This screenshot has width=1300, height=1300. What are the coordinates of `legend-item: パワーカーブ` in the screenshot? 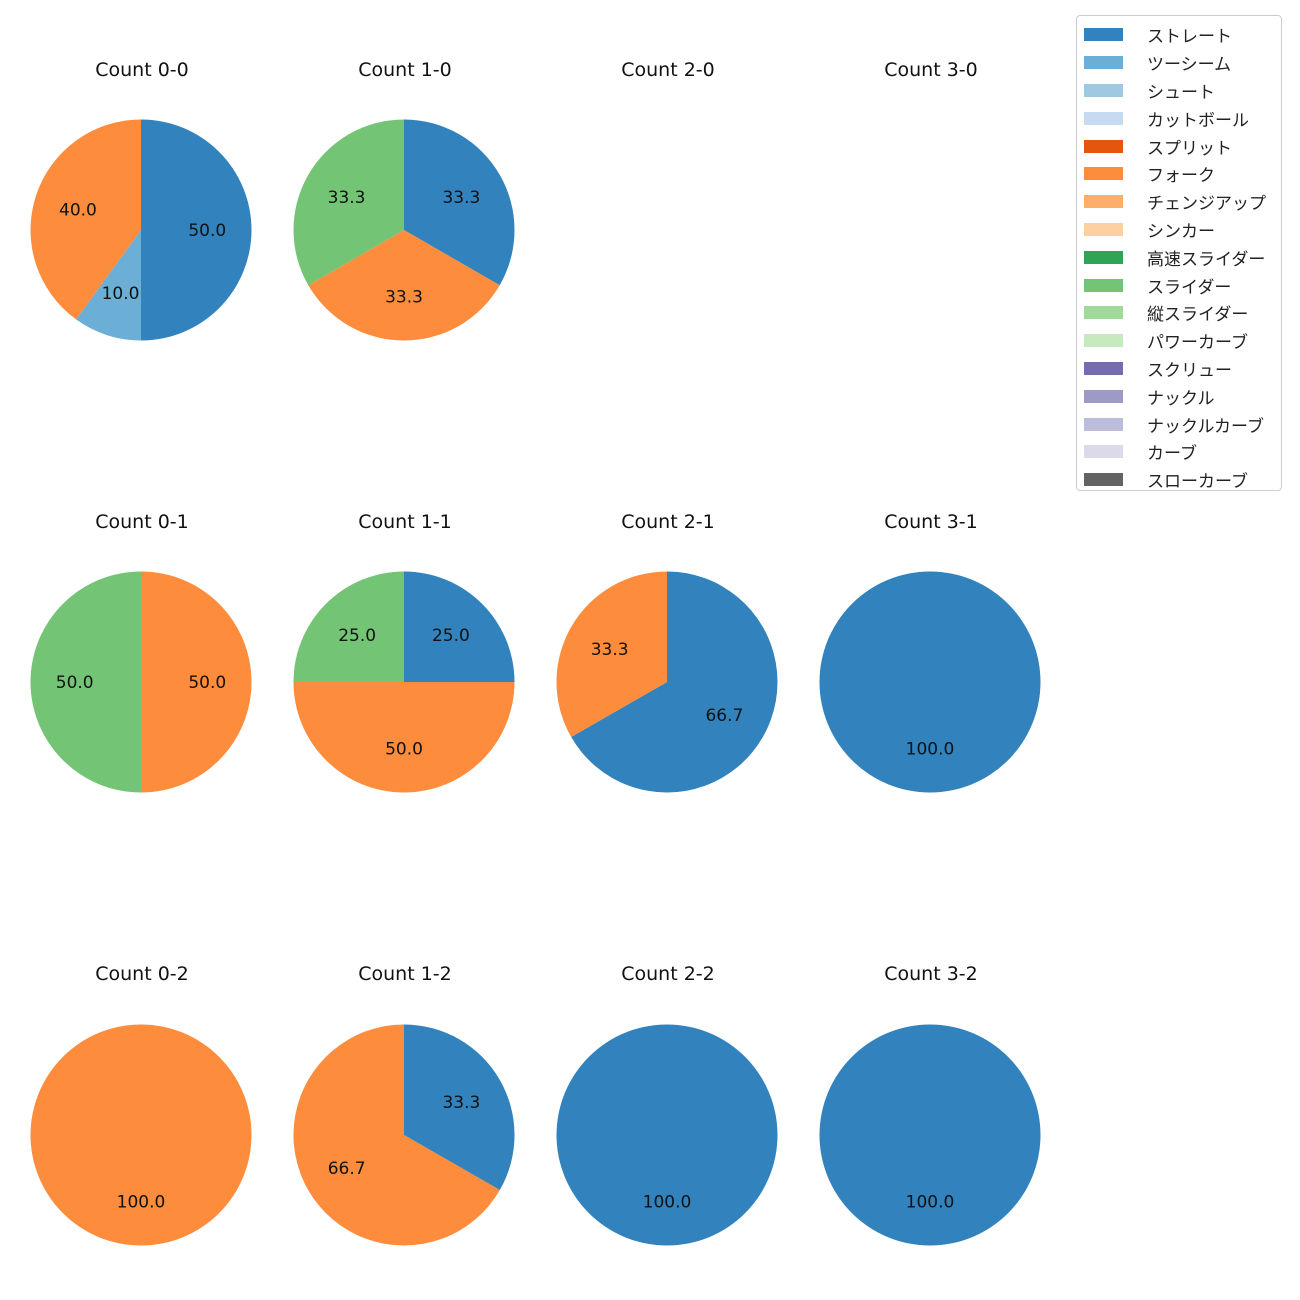 It's located at (1179, 341).